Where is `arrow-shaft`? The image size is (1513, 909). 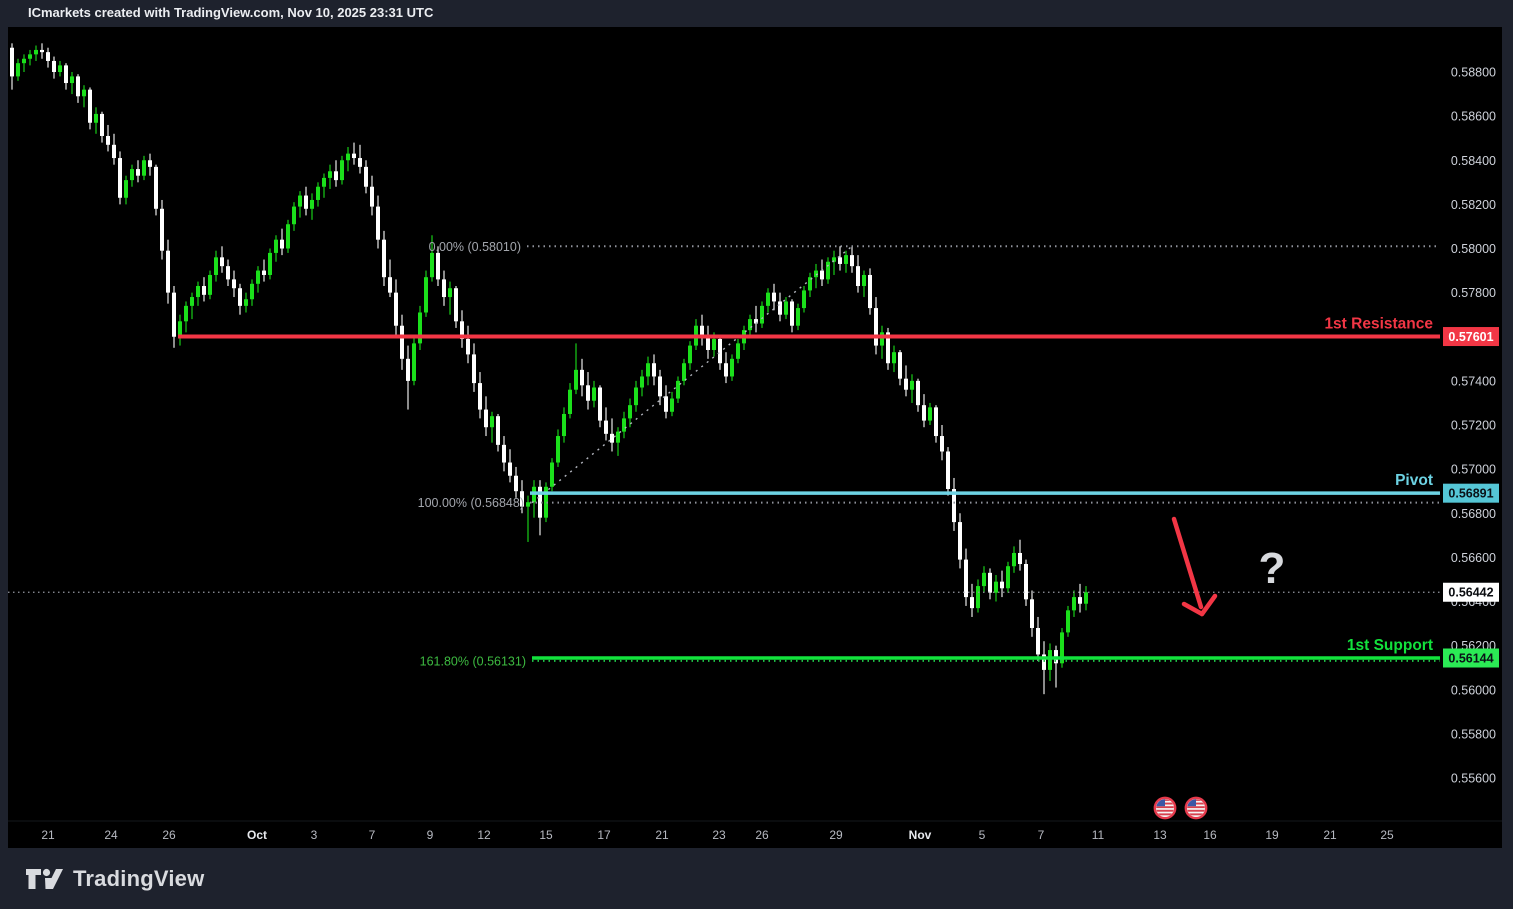
arrow-shaft is located at coordinates (1187, 563).